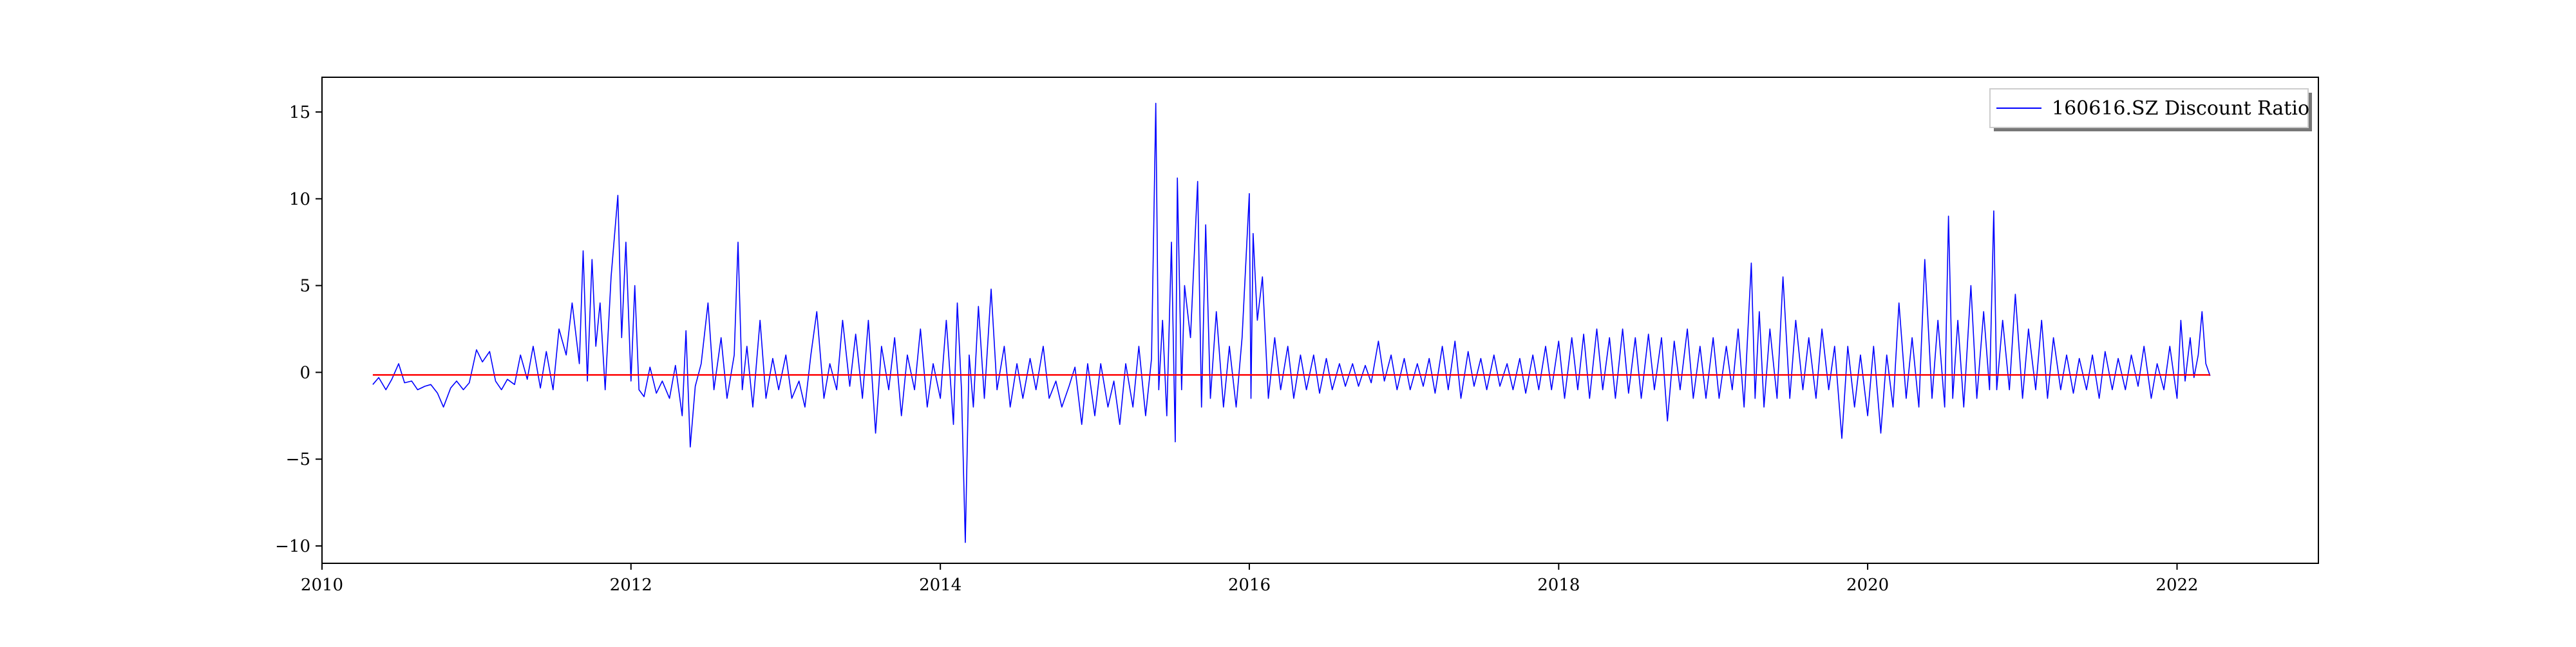  Describe the element at coordinates (298, 330) in the screenshot. I see `y-axis: −10 −5 0 5 10 15` at that location.